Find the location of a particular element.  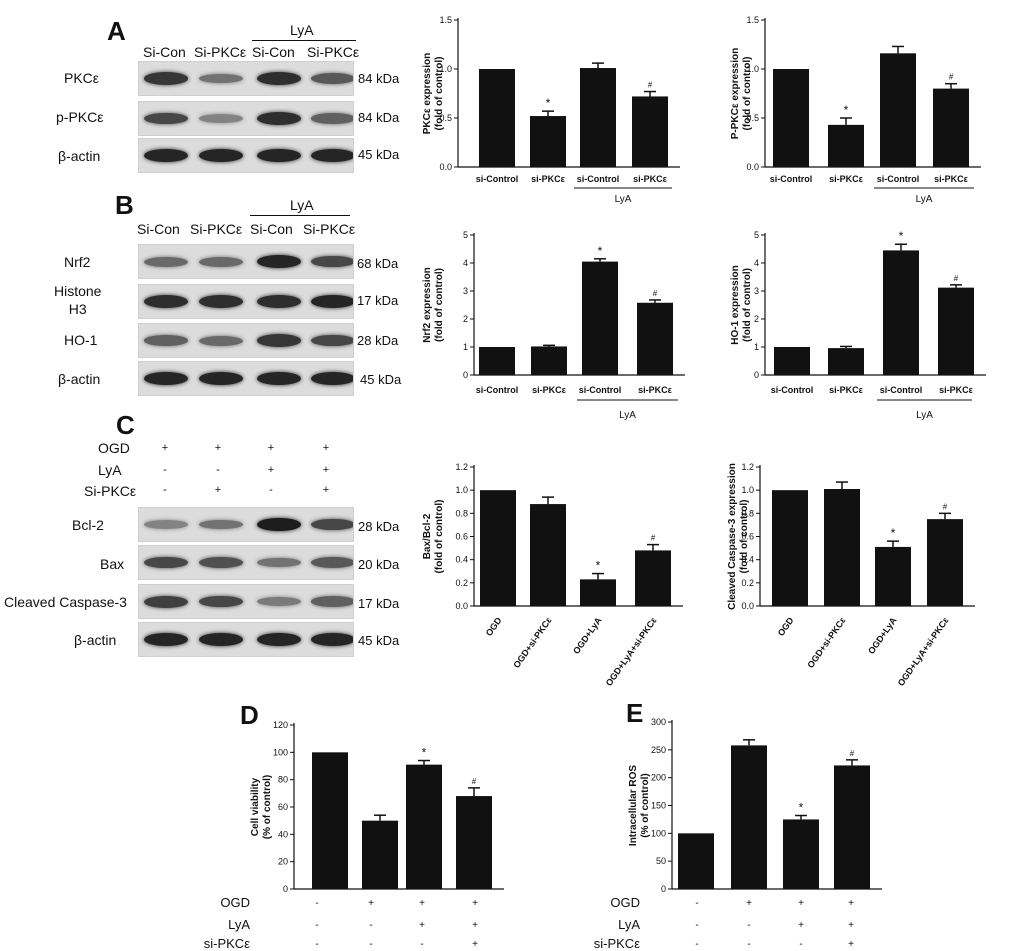

y-tick-label: 0.8 is located at coordinates (461, 513).